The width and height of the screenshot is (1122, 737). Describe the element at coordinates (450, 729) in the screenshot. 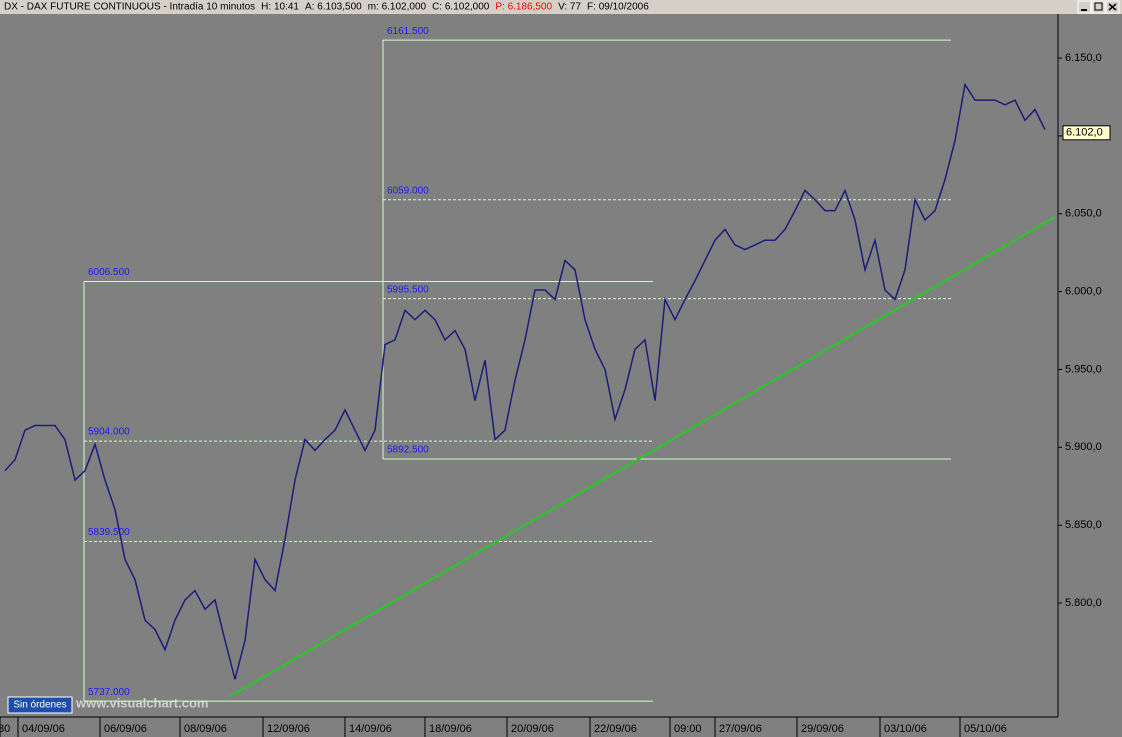

I see `x-tick-label: 18/09/06` at that location.